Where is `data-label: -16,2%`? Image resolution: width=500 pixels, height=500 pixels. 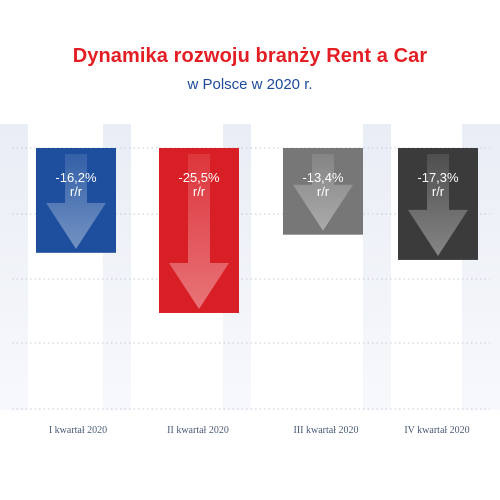
data-label: -16,2% is located at coordinates (76, 177).